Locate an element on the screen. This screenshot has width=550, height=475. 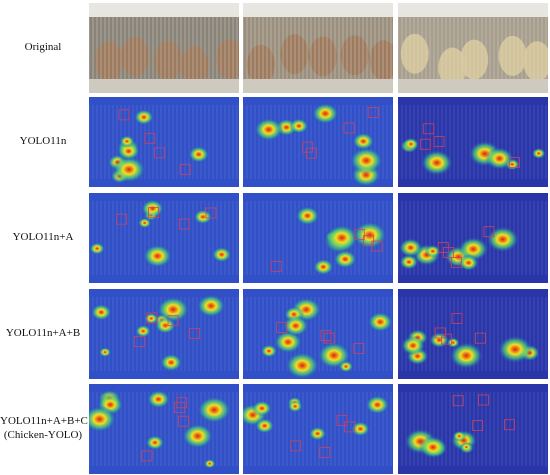
row-label: YOLO11n+A+B+C is located at coordinates (44, 421).